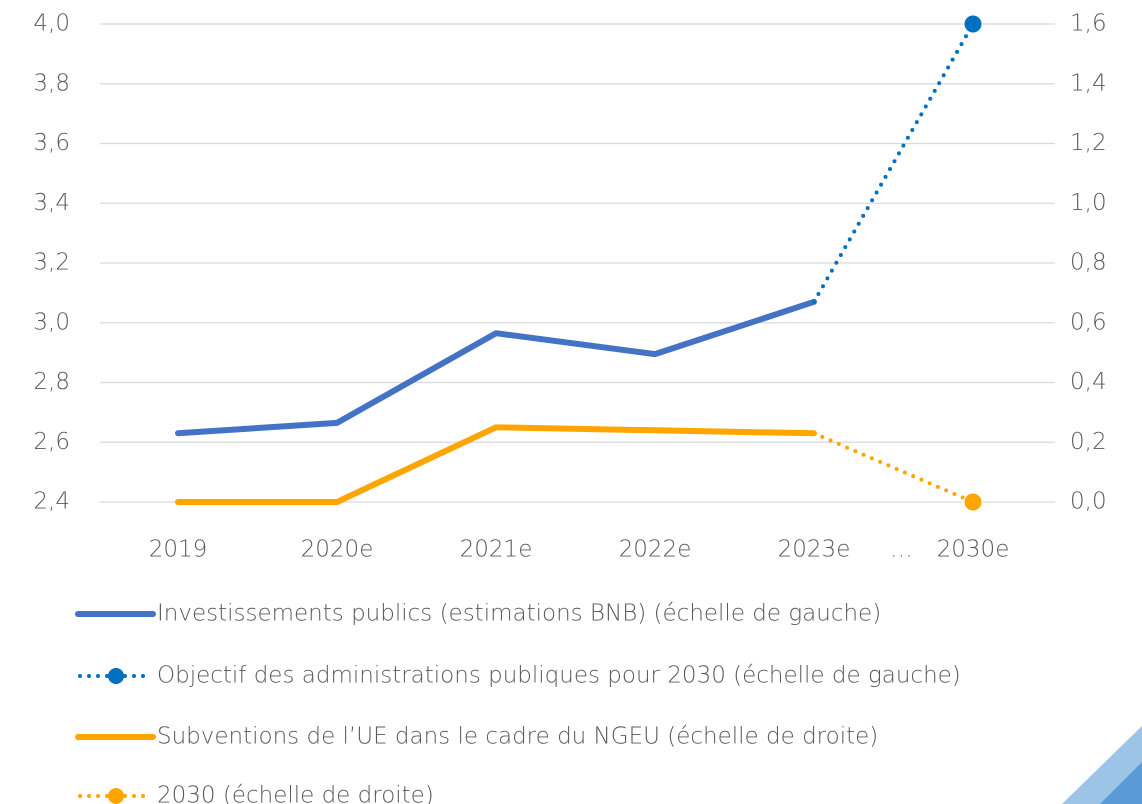 The height and width of the screenshot is (804, 1142). Describe the element at coordinates (1088, 263) in the screenshot. I see `y2-tick-label: 0,8` at that location.